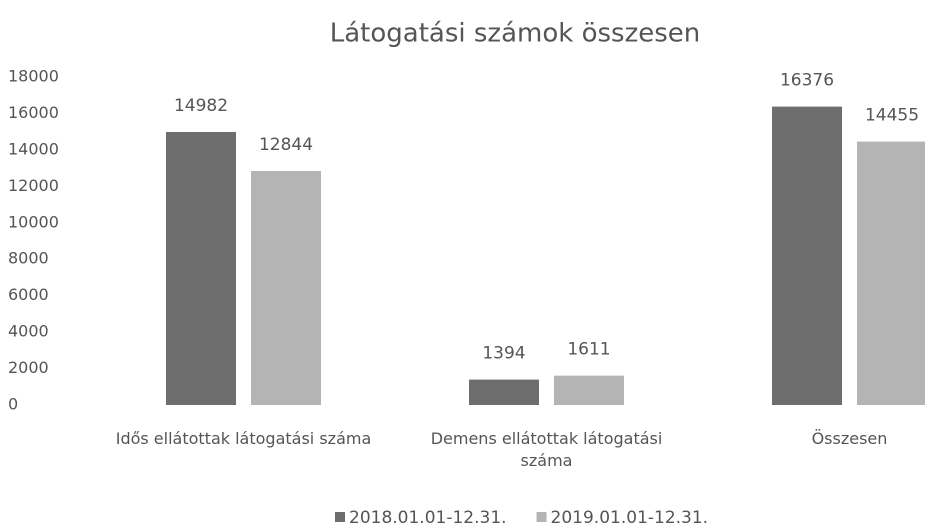 This screenshot has width=925, height=529. What do you see at coordinates (286, 145) in the screenshot?
I see `data-label: 12844` at bounding box center [286, 145].